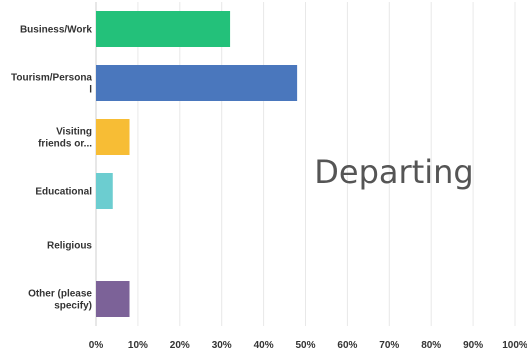 The width and height of the screenshot is (527, 352). Describe the element at coordinates (431, 345) in the screenshot. I see `x-tick-label: 80%` at that location.